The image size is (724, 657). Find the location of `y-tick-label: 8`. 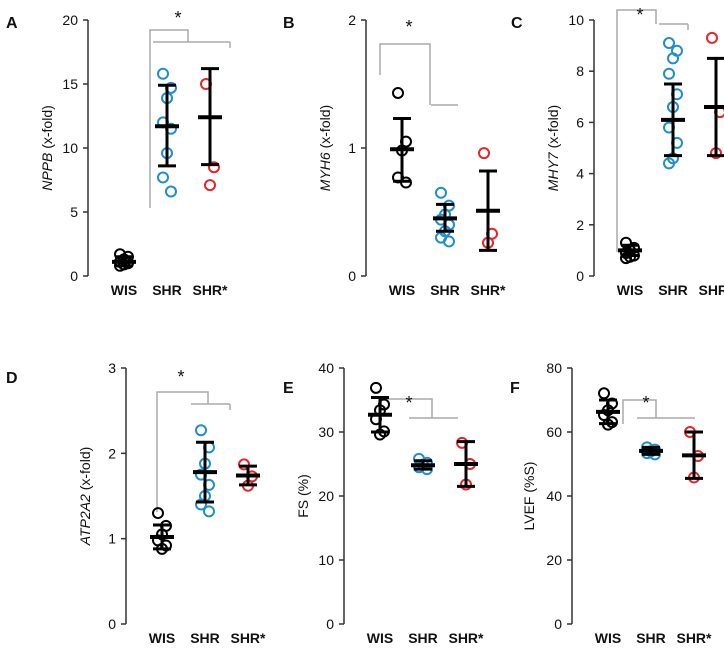

y-tick-label: 8 is located at coordinates (580, 71).